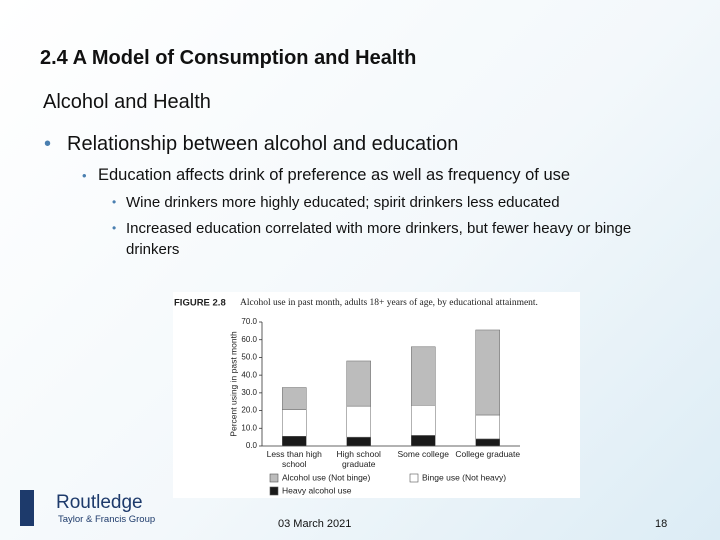 This screenshot has width=720, height=540. What do you see at coordinates (661, 524) in the screenshot?
I see `page-number: 18` at bounding box center [661, 524].